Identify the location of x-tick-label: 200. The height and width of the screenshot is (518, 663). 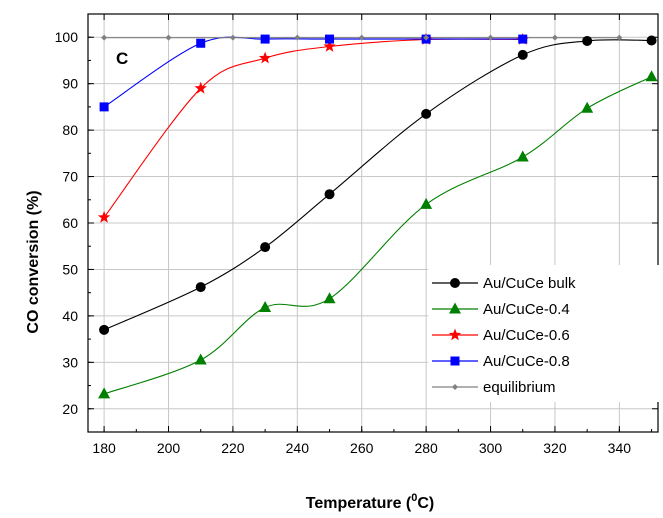
(169, 448).